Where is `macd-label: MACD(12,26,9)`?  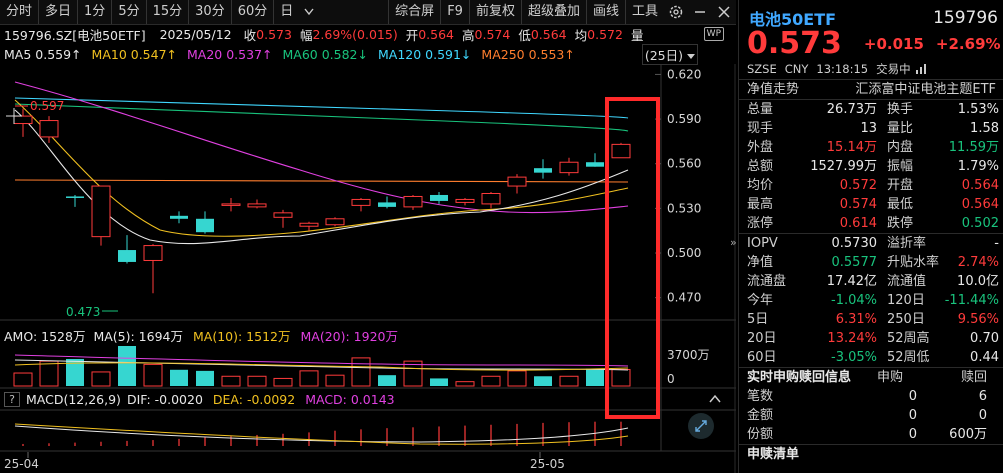
macd-label: MACD(12,26,9) is located at coordinates (73, 399).